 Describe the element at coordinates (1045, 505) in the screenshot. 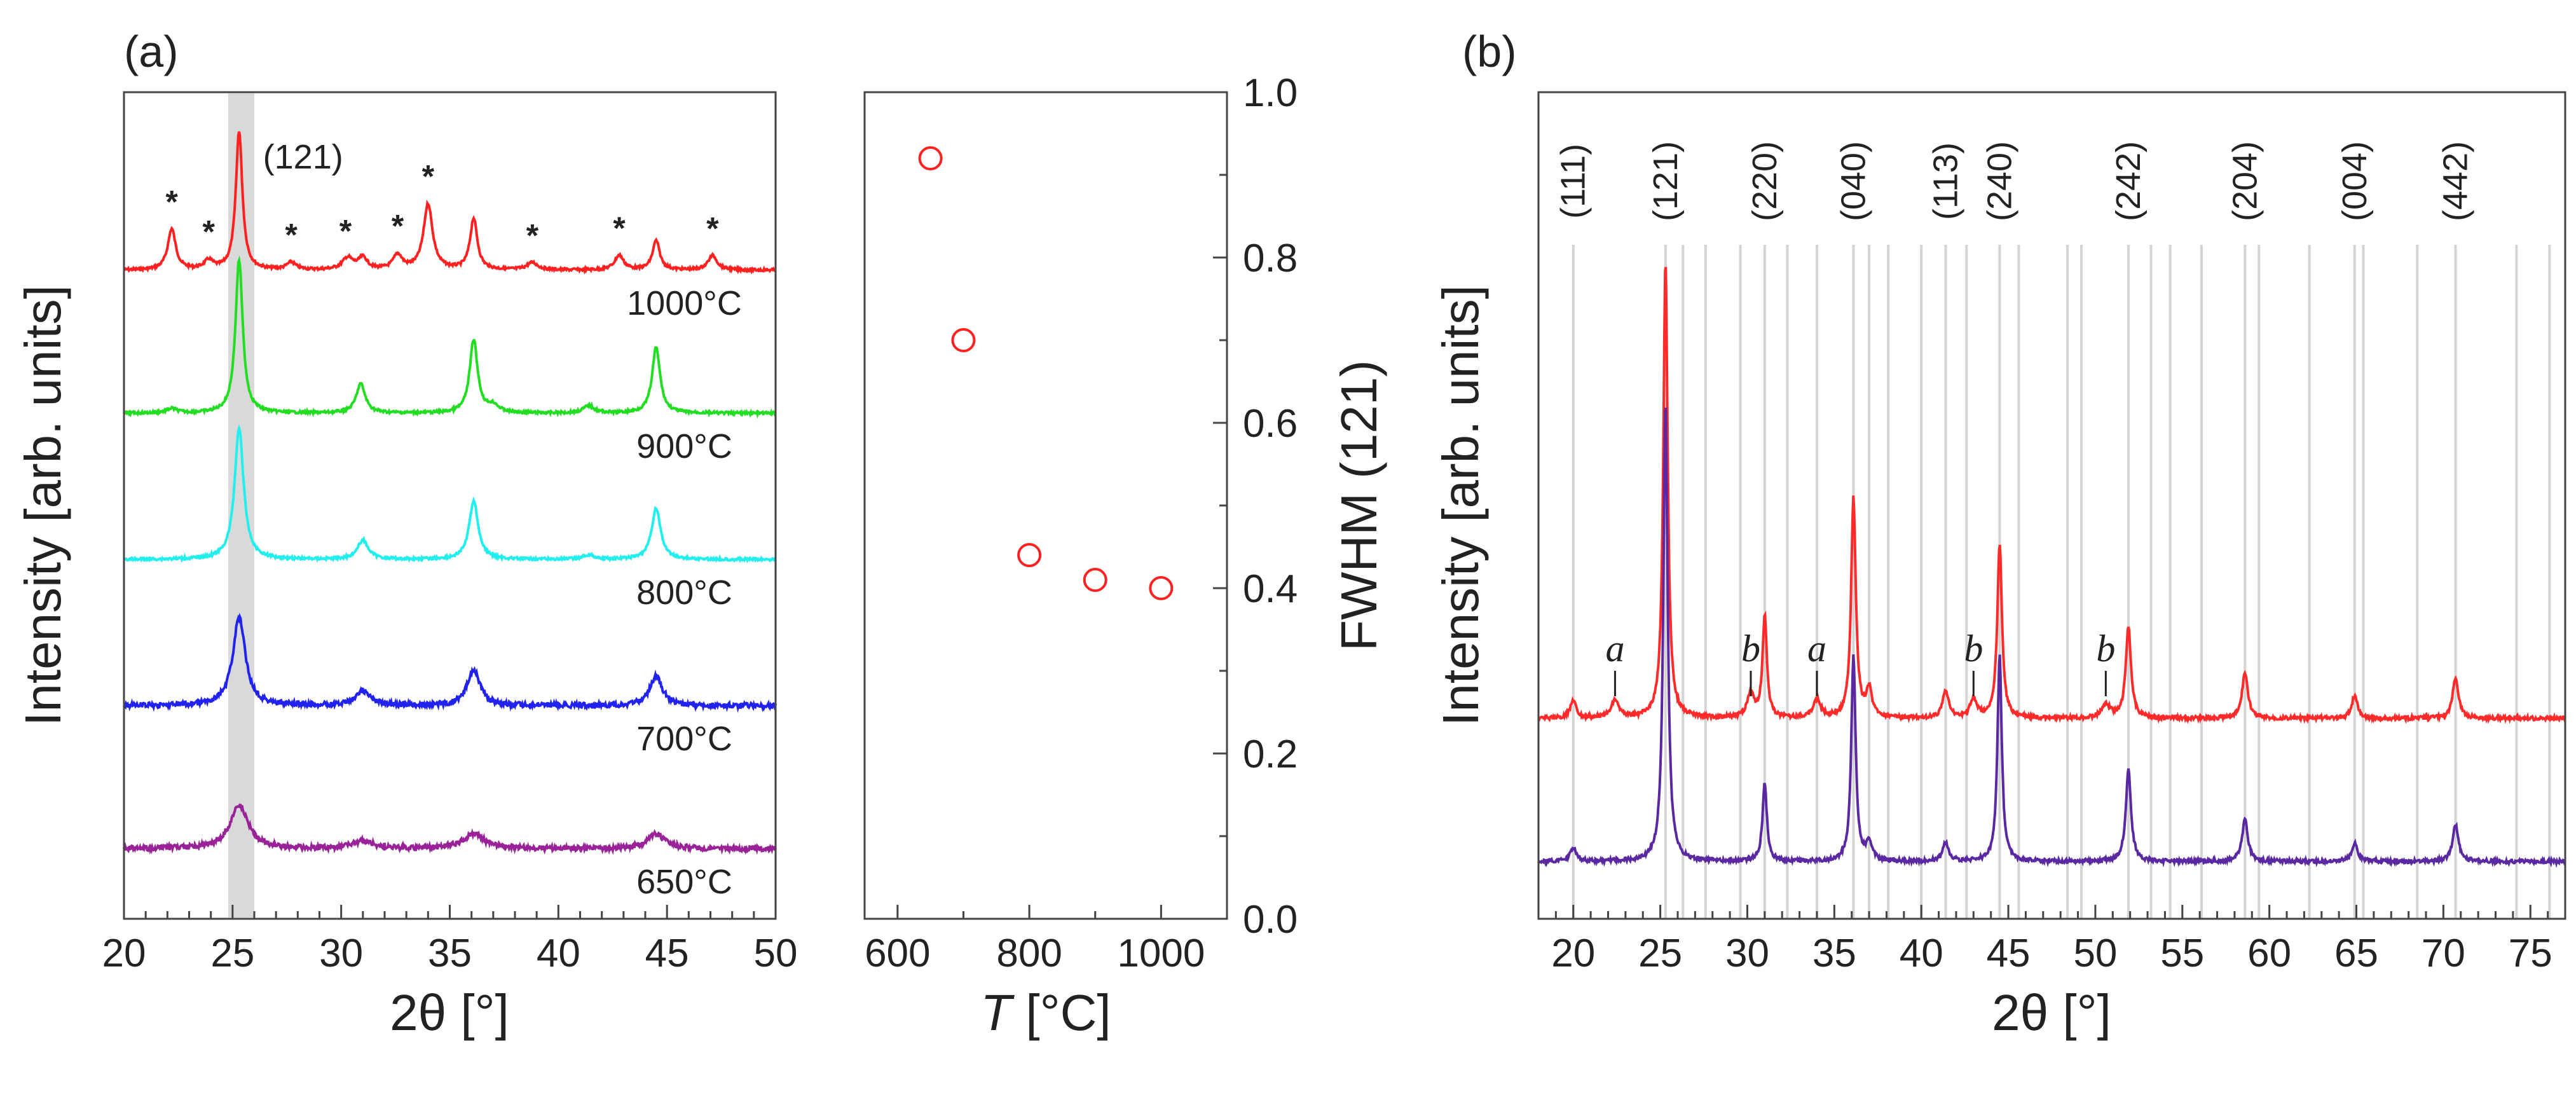

I see `inset-frame` at that location.